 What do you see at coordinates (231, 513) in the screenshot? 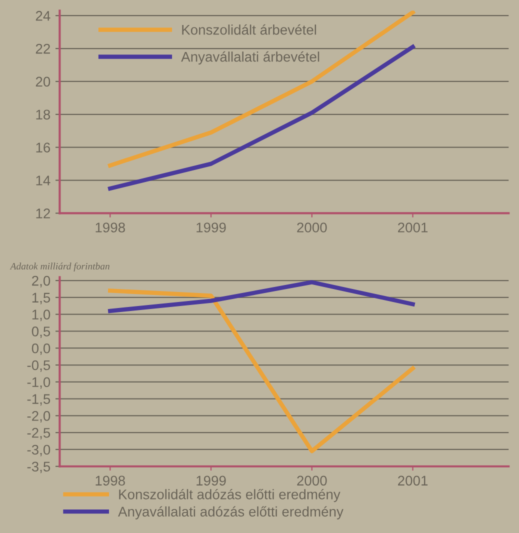
I see `legend-label: Anyavállalati adózás előtti eredmény` at bounding box center [231, 513].